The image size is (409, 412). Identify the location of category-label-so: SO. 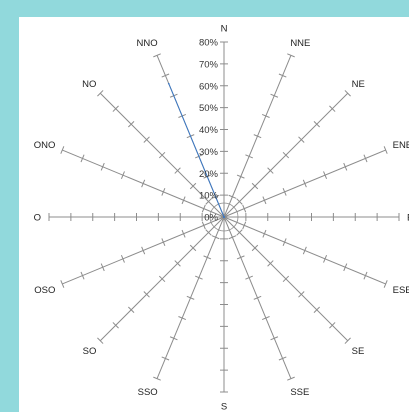
(90, 351).